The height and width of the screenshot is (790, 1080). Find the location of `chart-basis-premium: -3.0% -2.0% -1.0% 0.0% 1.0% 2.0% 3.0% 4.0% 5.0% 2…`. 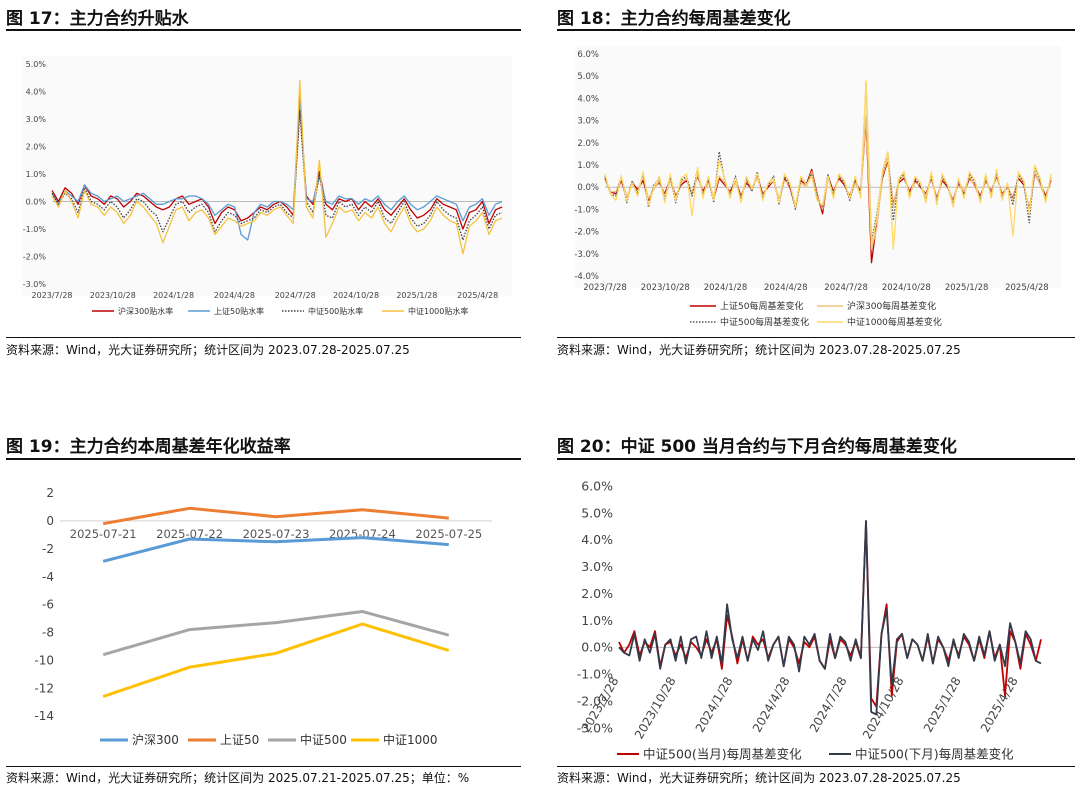

chart-basis-premium: -3.0% -2.0% -1.0% 0.0% 1.0% 2.0% 3.0% 4.0% 5.0% 2… is located at coordinates (267, 186).